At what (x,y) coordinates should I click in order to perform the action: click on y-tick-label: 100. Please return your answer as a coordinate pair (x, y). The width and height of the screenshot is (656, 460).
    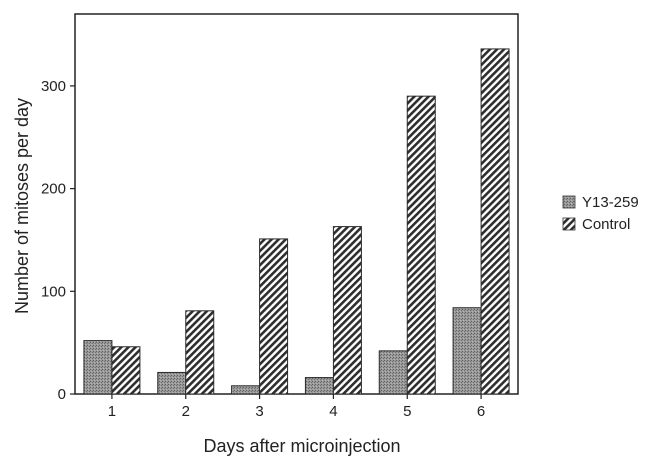
    Looking at the image, I should click on (53, 291).